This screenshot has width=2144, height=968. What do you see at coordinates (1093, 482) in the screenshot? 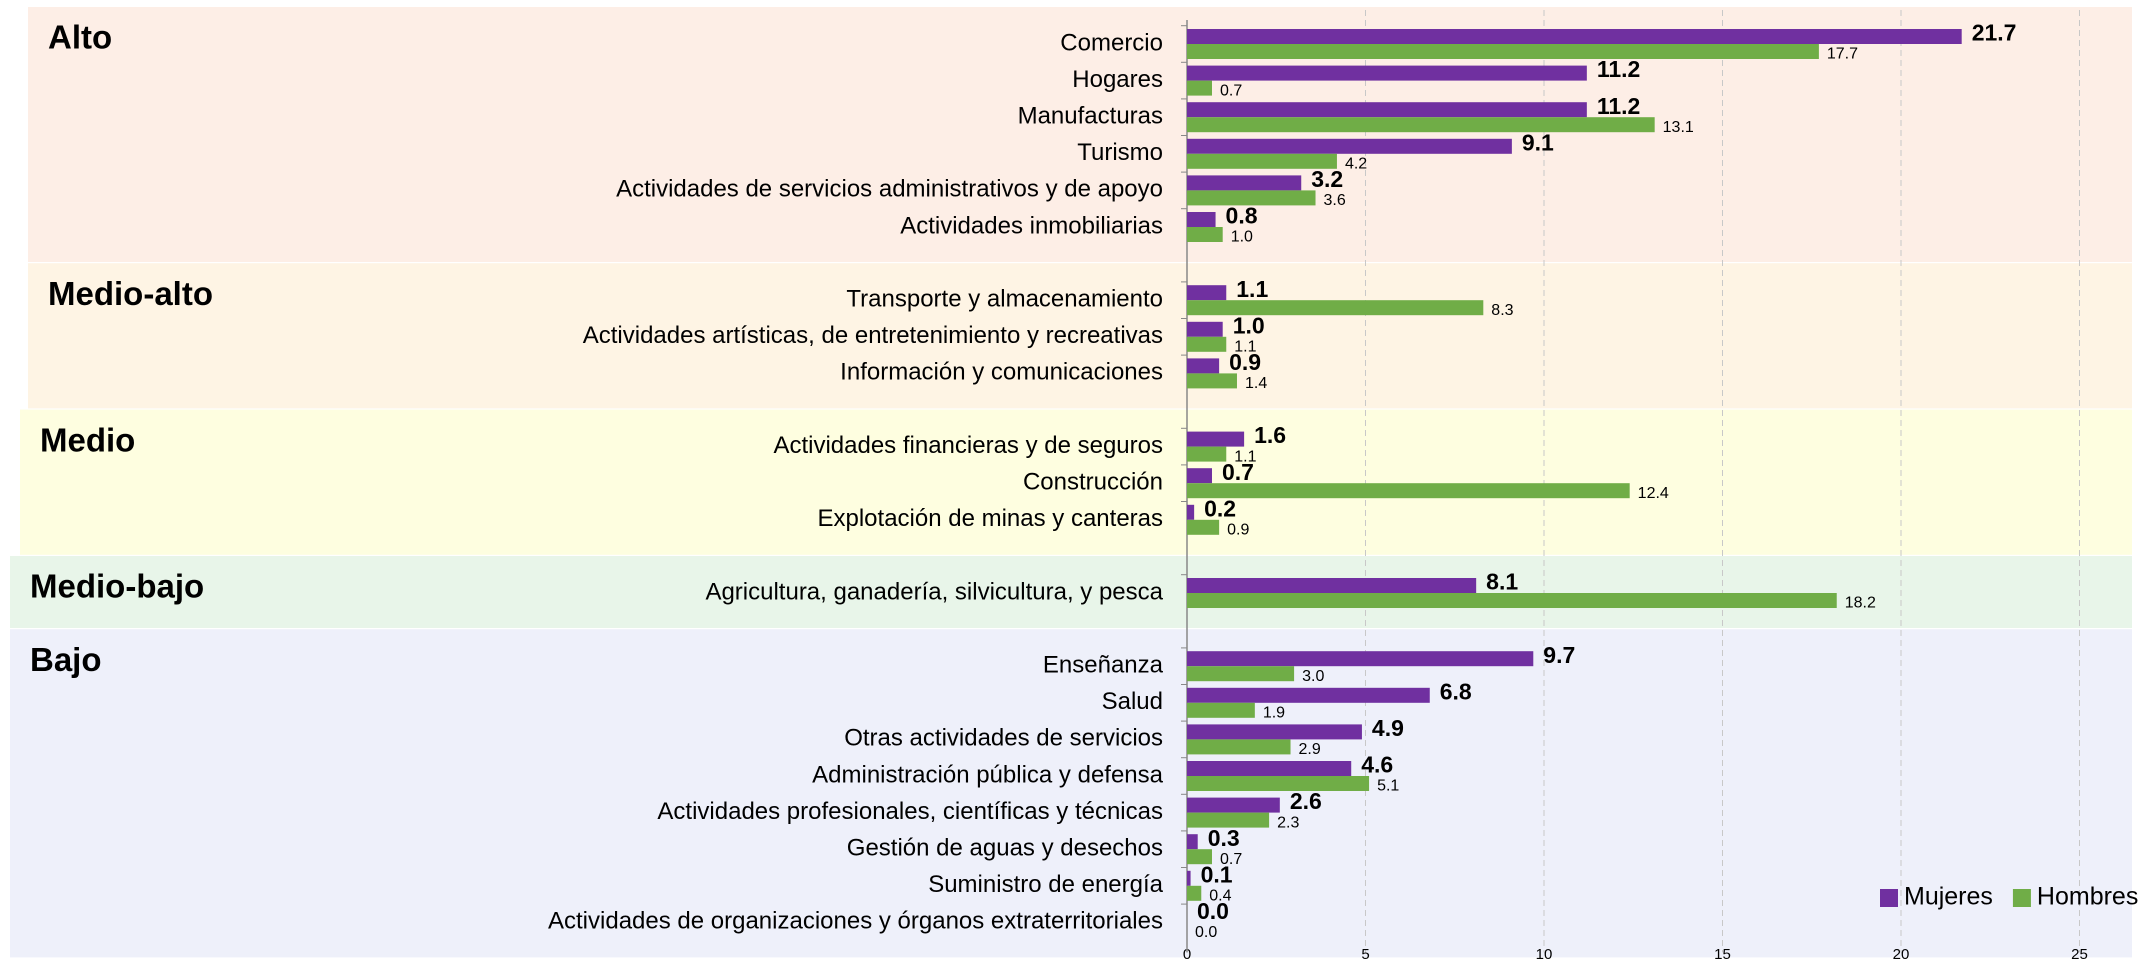
I see `category-label: Construcción` at bounding box center [1093, 482].